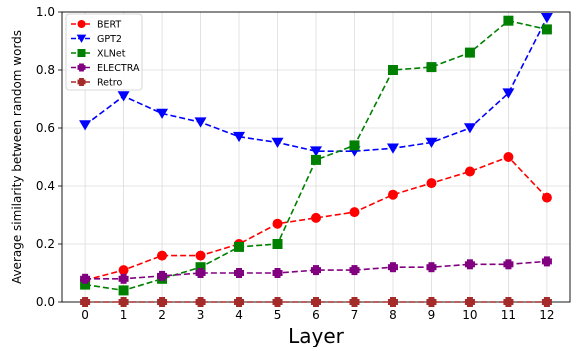  I want to click on legend: BERT GPT2 XLNet ELECTRA Retro, so click(104, 52).